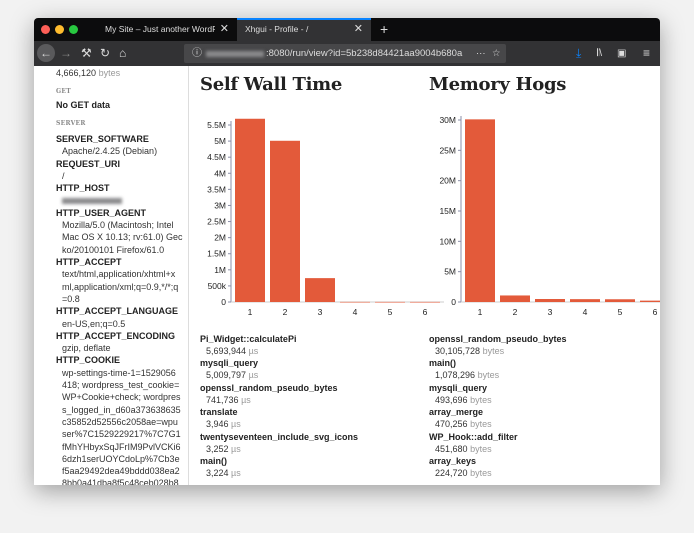 This screenshot has height=533, width=694. I want to click on x-tick-label: 5, so click(390, 312).